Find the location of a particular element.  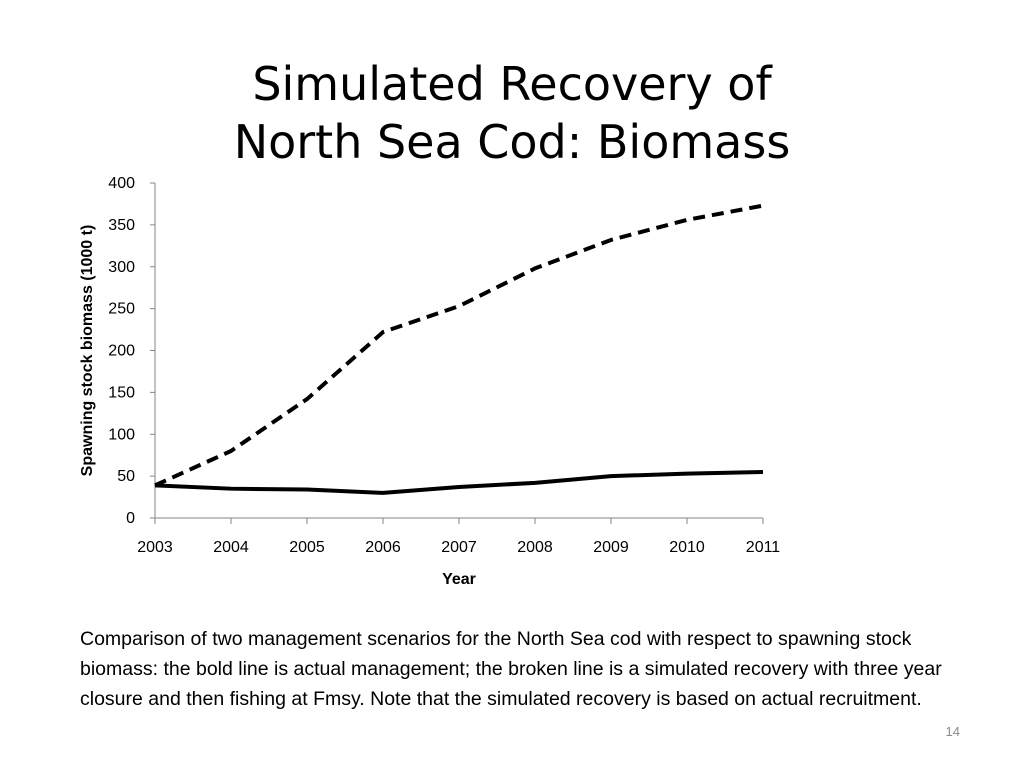

x-tick-label: 2008 is located at coordinates (535, 547).